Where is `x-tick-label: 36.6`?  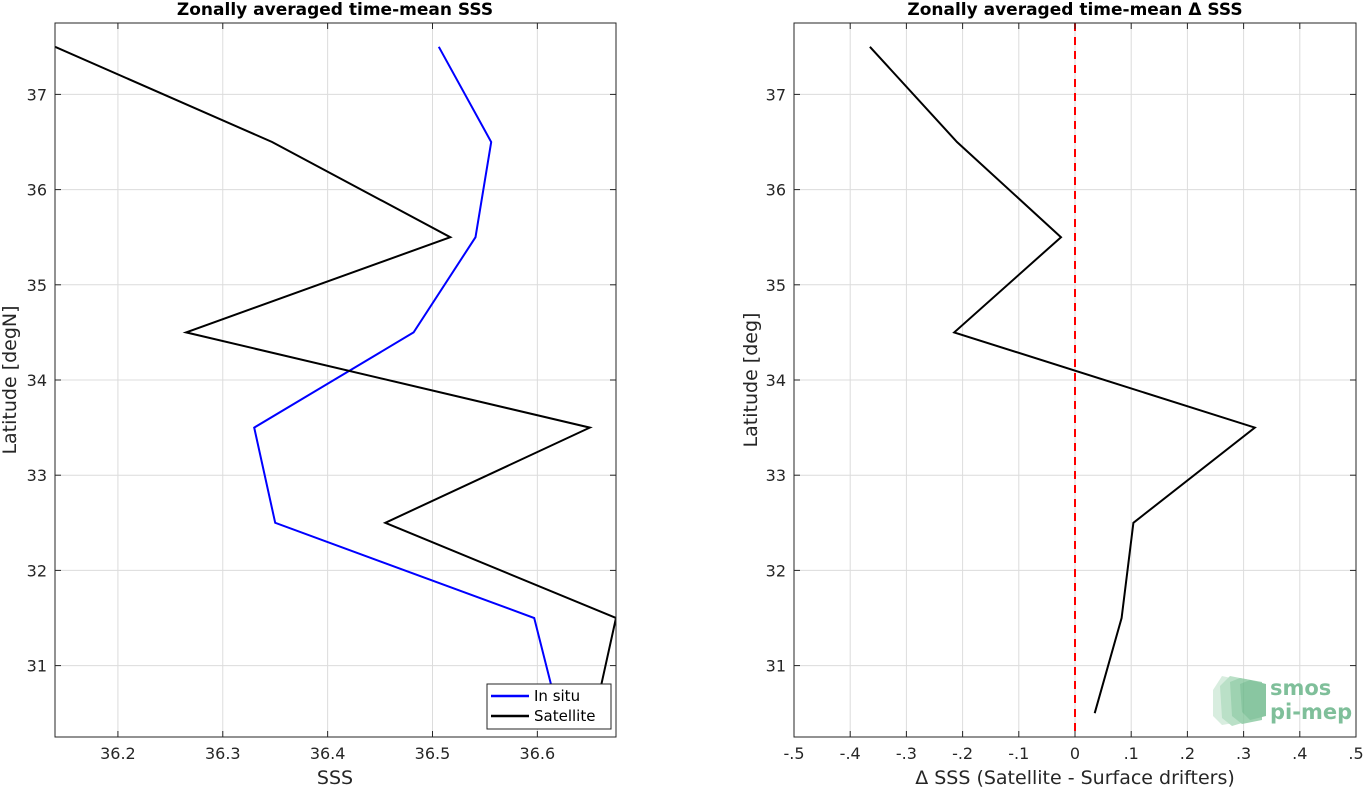
x-tick-label: 36.6 is located at coordinates (538, 753).